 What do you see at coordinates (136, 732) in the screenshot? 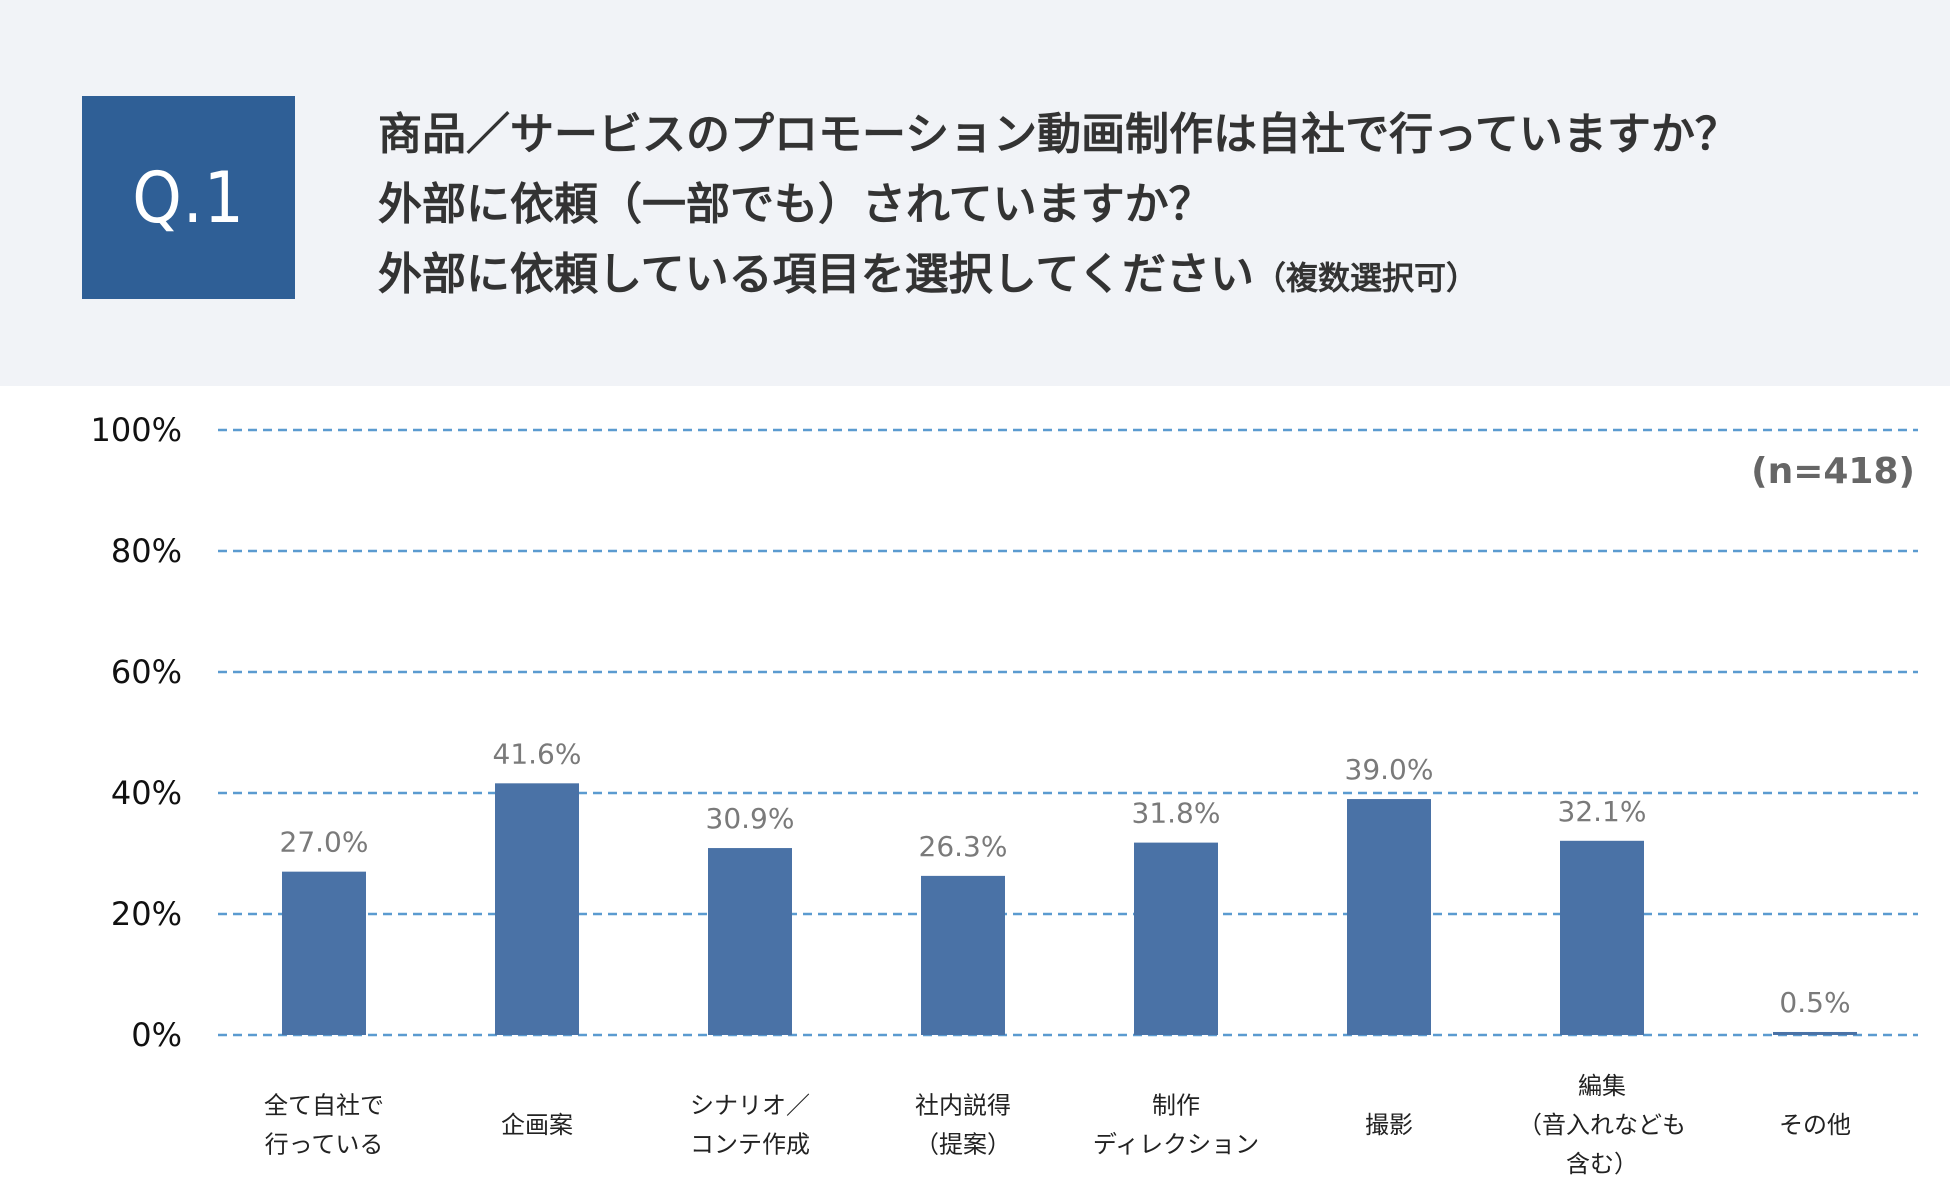
I see `y-axis-ticks: 0% 20% 40% 60% 80% 100%` at bounding box center [136, 732].